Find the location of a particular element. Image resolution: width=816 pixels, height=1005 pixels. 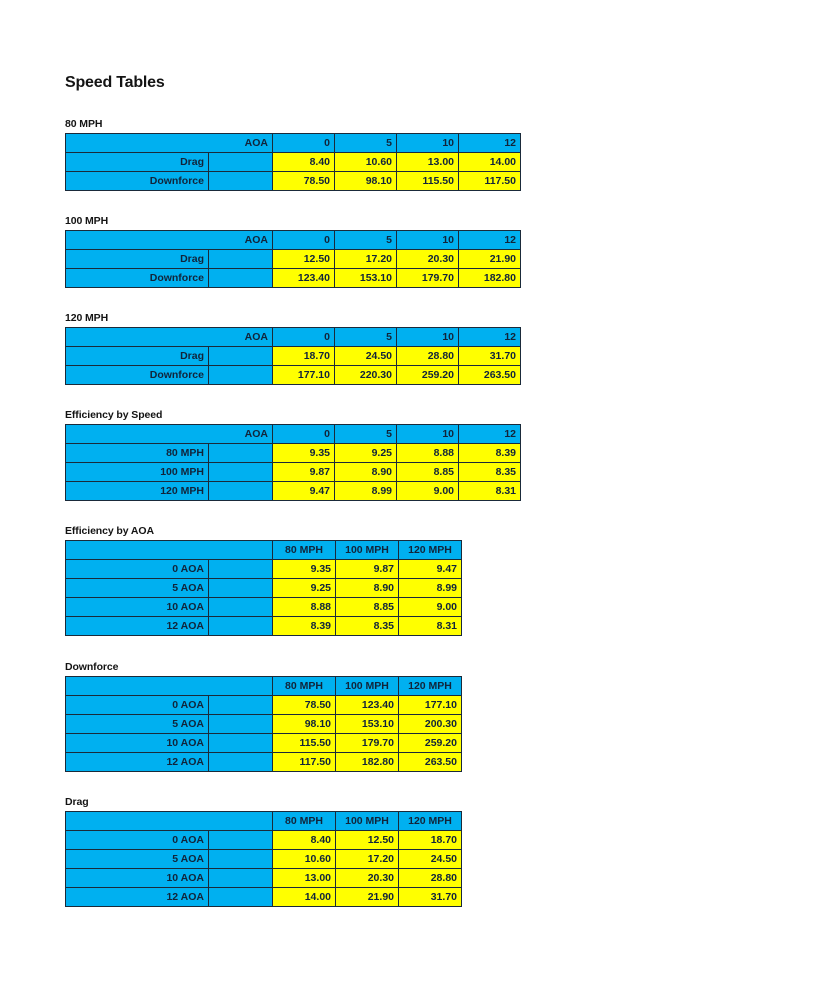

table-row: 5 AOA 9.25 8.90 8.99 is located at coordinates (263, 588).